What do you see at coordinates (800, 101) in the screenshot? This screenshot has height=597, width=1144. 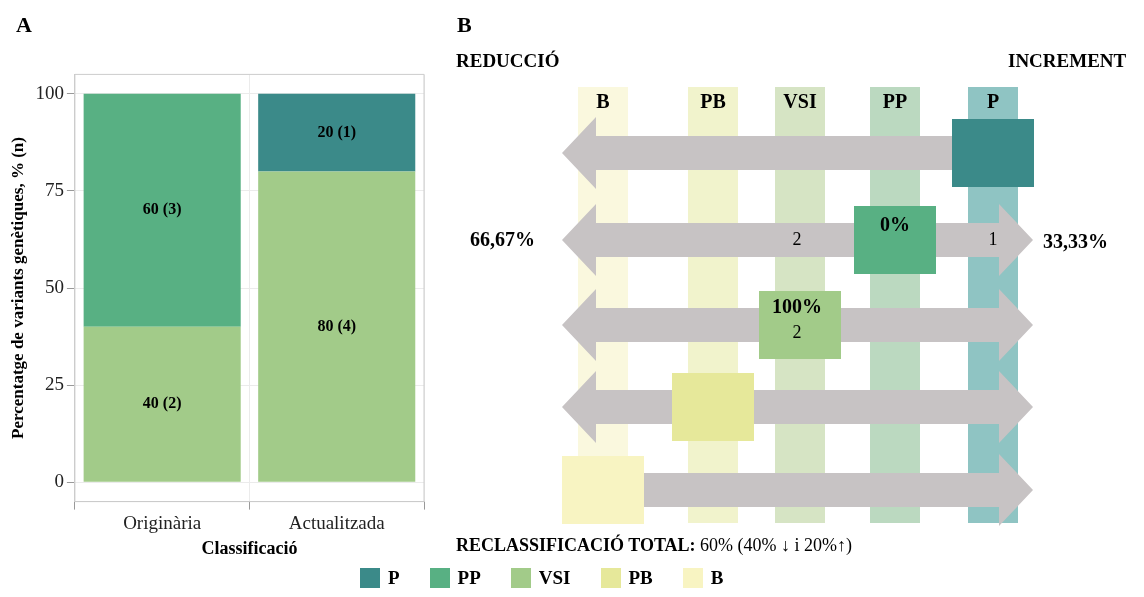 I see `category-label: VSI` at bounding box center [800, 101].